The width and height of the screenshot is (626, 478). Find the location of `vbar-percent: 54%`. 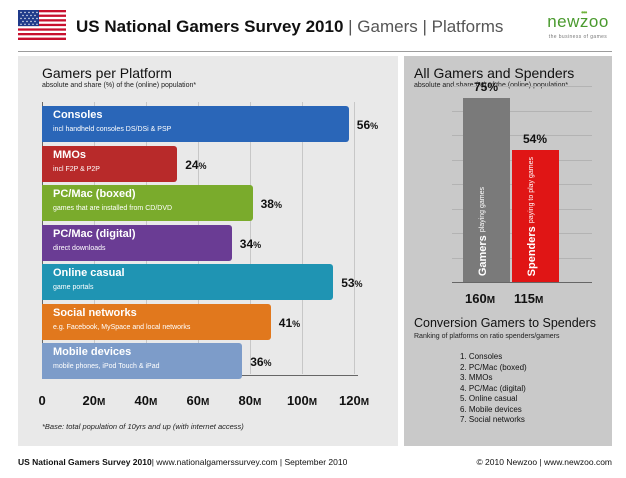

vbar-percent: 54% is located at coordinates (535, 138).